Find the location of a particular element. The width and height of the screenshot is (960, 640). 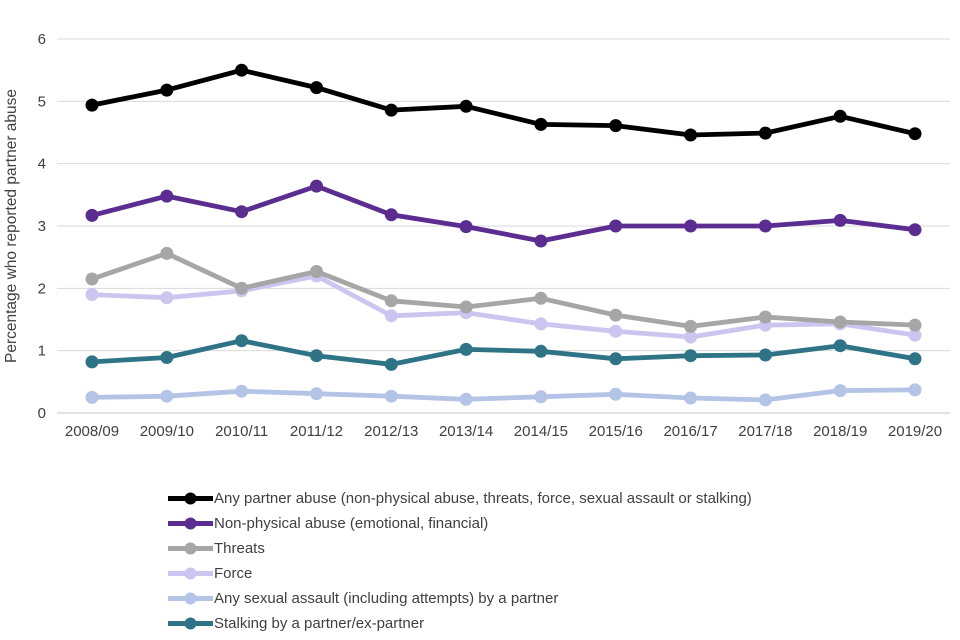

x-tick-label: 2019/20 is located at coordinates (915, 431).